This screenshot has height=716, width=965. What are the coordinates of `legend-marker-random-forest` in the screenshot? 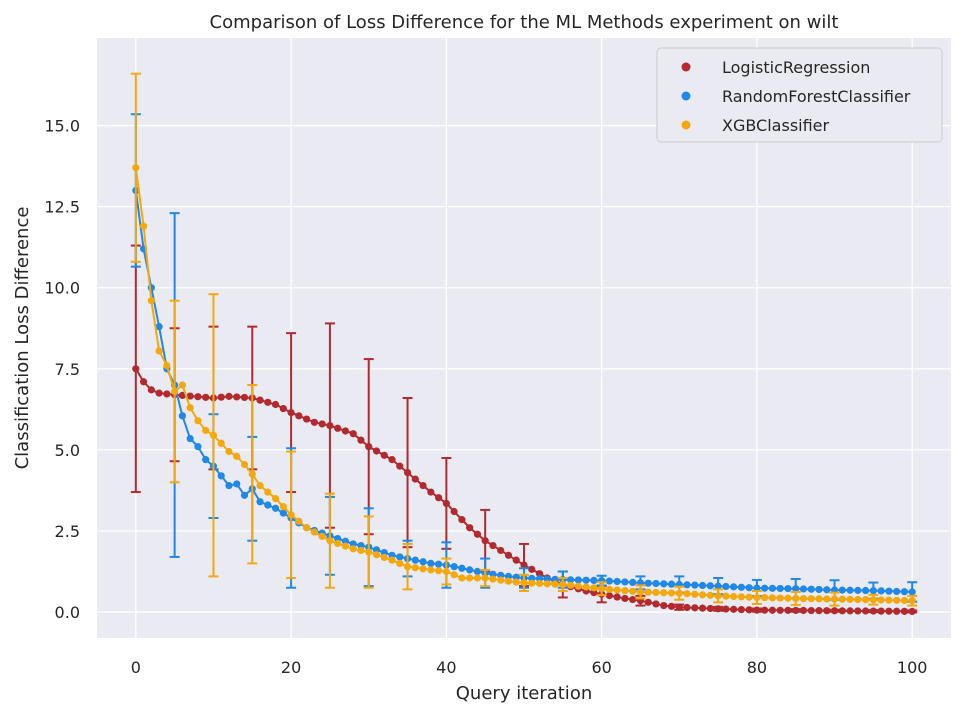 It's located at (686, 96).